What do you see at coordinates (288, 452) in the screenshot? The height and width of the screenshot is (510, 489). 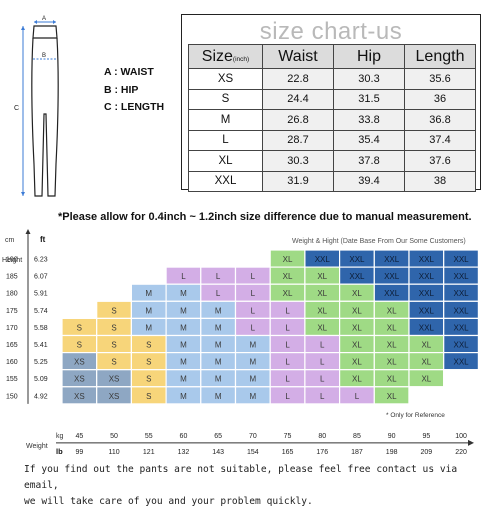 I see `weight-lb-label: 165` at bounding box center [288, 452].